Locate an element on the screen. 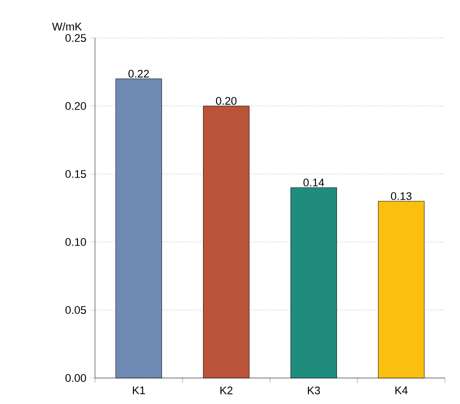  y-axis-title: W/mK is located at coordinates (67, 26).